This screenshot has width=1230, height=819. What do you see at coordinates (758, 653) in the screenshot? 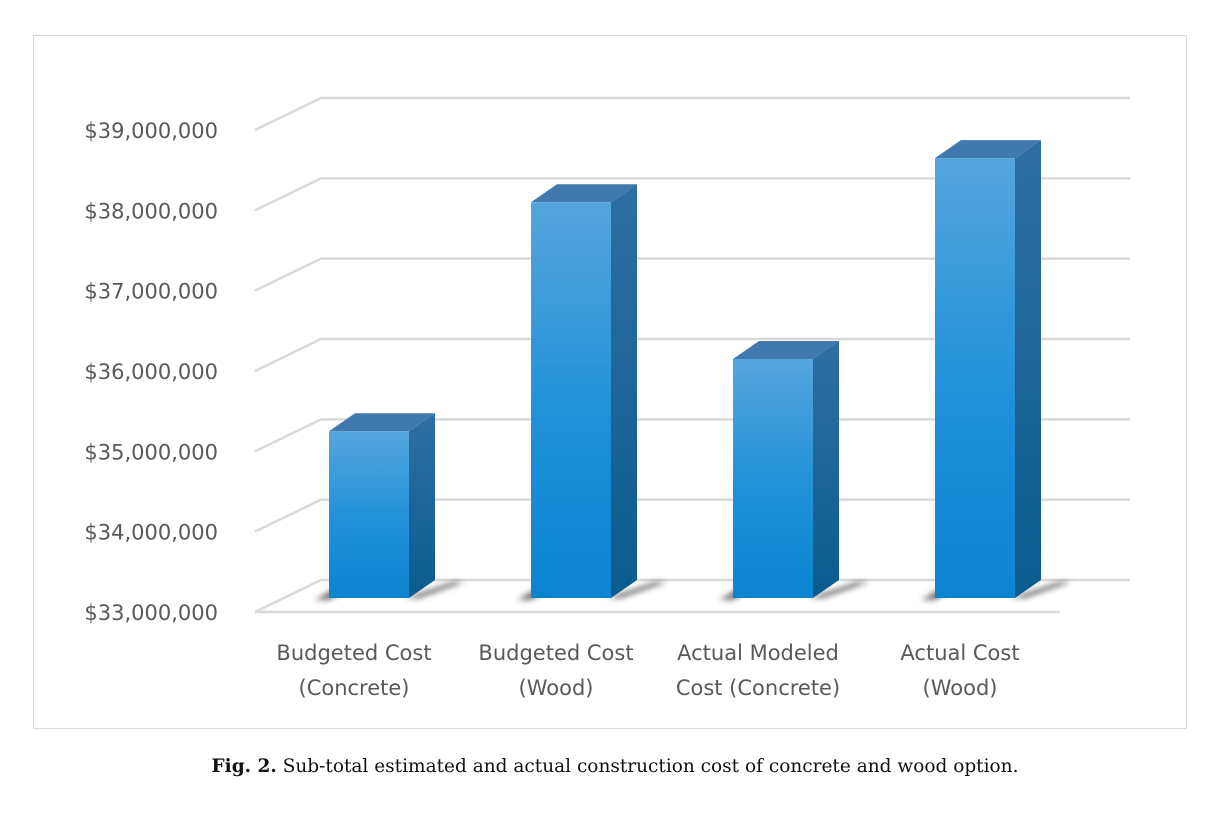
I see `x-tick-label-line: Actual Modeled` at bounding box center [758, 653].